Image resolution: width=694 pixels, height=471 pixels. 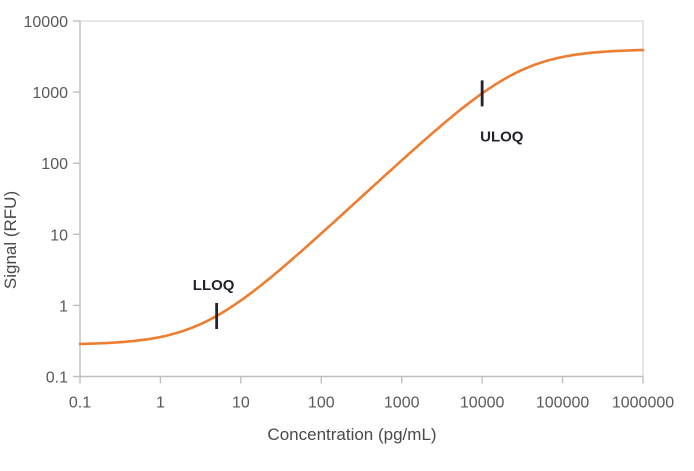 I want to click on y-tick-label: 10000, so click(x=46, y=22).